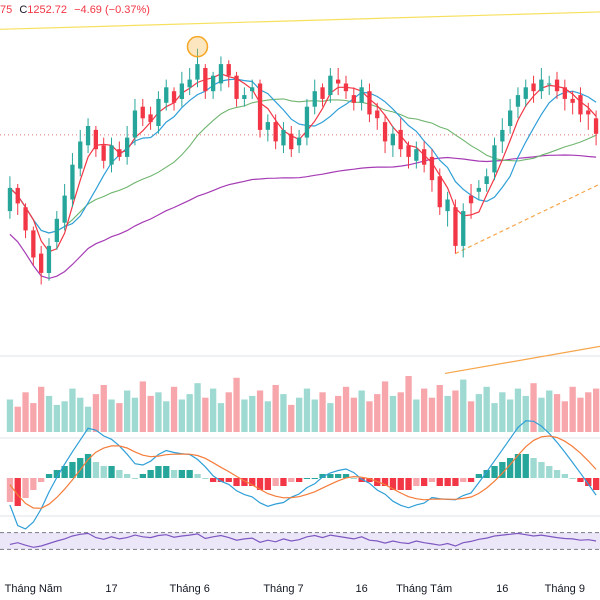 This screenshot has height=600, width=600. I want to click on x-tick-label: Tháng Năm, so click(33, 589).